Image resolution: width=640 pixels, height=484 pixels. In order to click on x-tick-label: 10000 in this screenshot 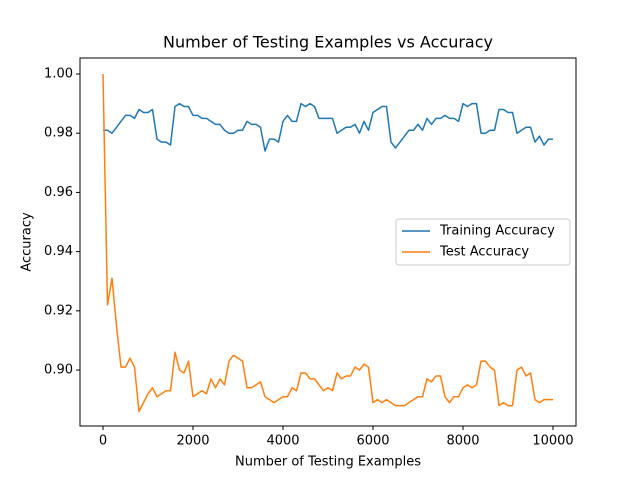, I will do `click(552, 441)`.